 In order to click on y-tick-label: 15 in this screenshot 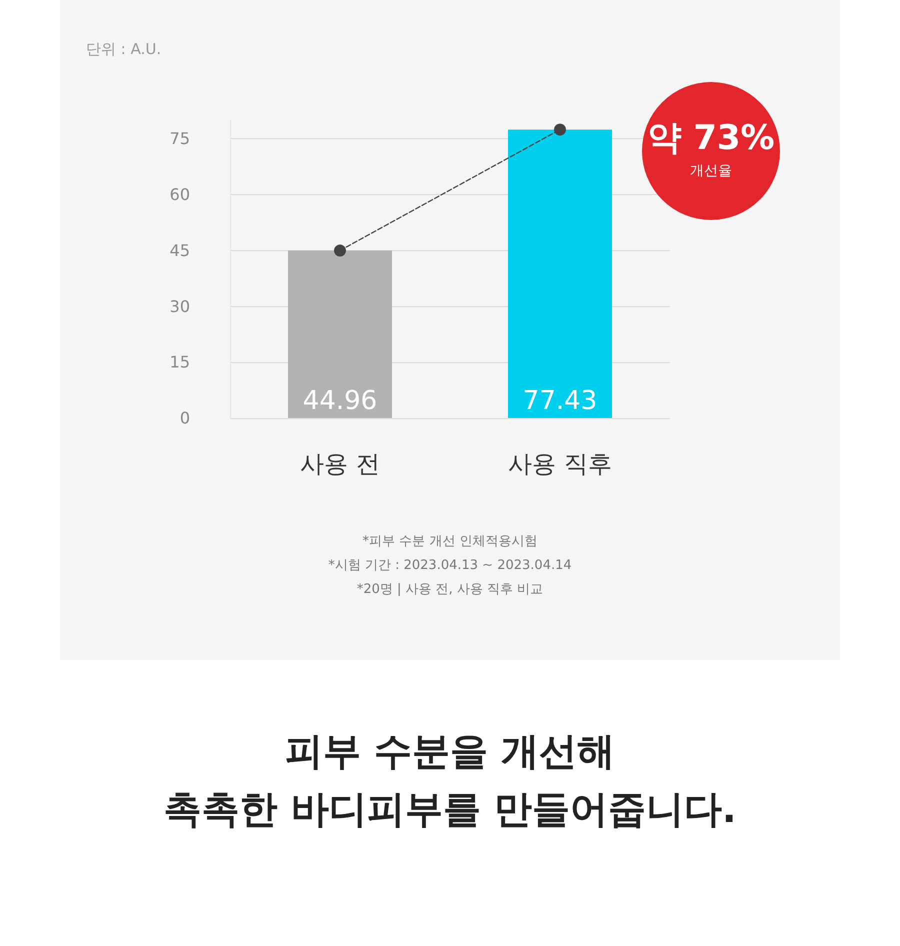, I will do `click(180, 362)`.